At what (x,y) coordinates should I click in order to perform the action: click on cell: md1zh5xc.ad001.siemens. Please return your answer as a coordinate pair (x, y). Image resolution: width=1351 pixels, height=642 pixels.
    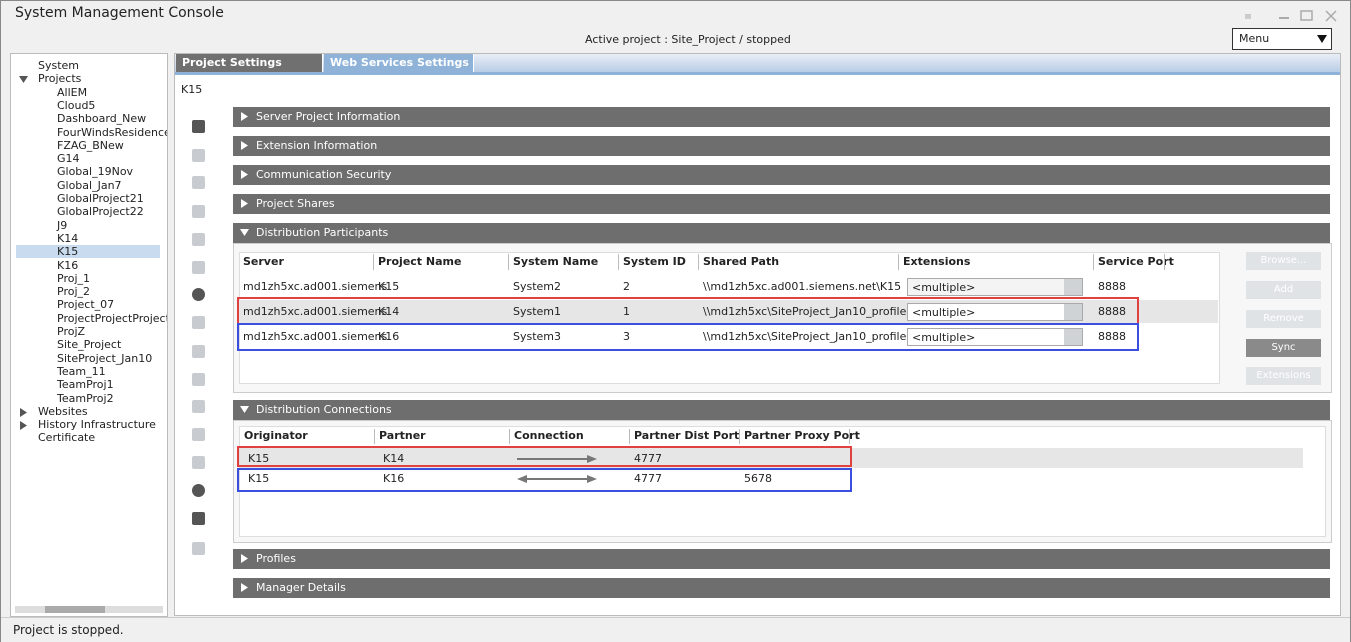
    Looking at the image, I should click on (315, 311).